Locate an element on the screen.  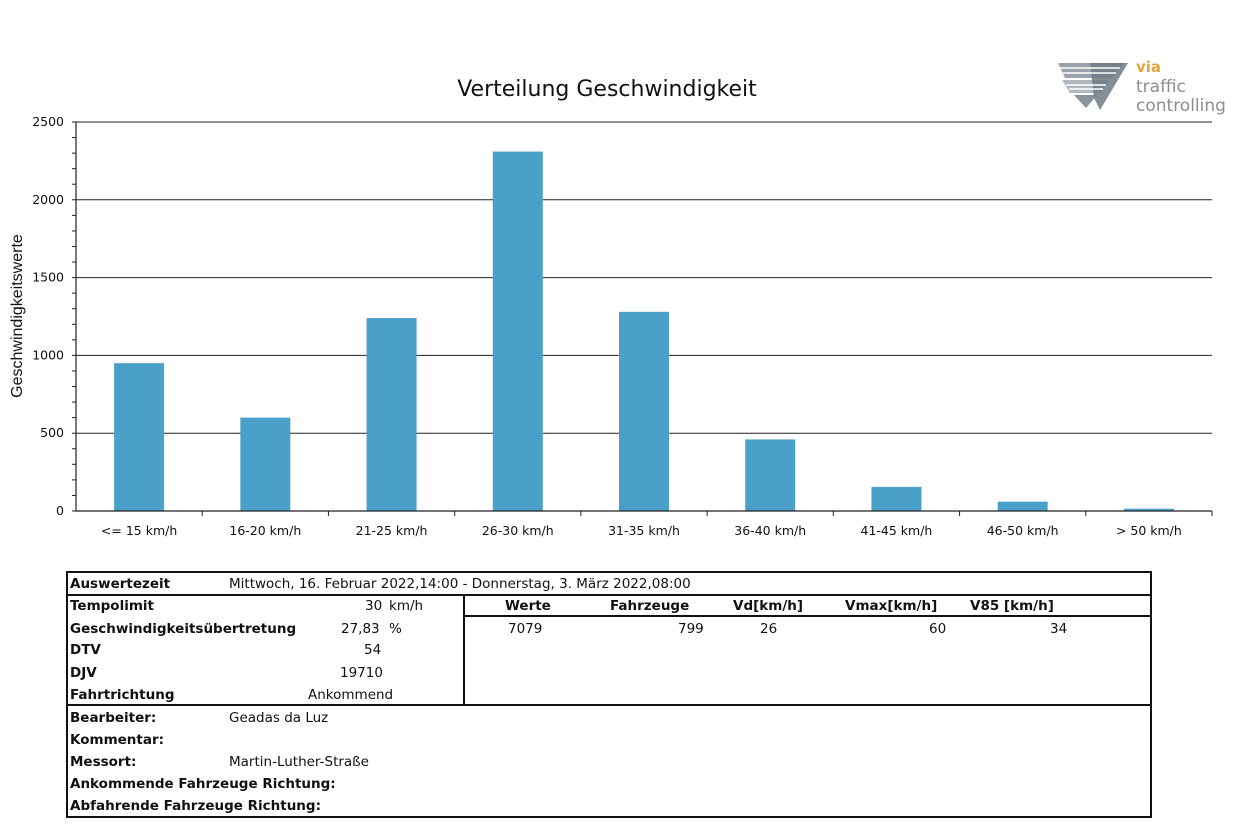
stats-header-vd: Vd[km/h] is located at coordinates (768, 606).